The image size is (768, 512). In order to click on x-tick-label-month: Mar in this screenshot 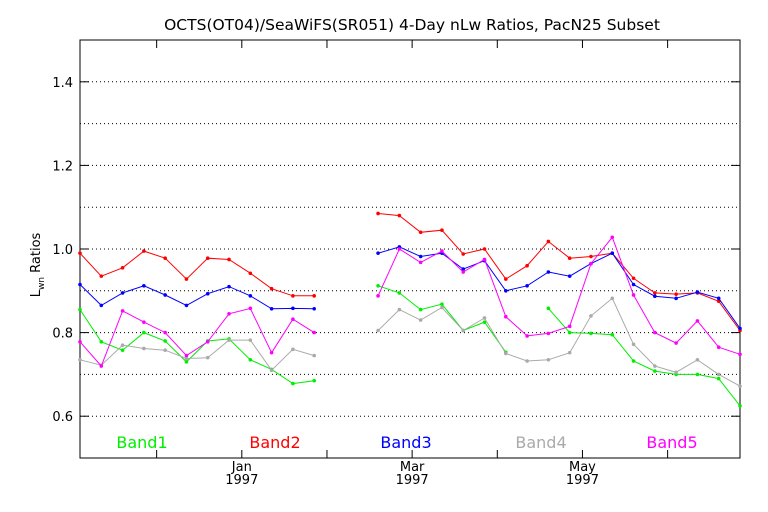, I will do `click(412, 467)`.